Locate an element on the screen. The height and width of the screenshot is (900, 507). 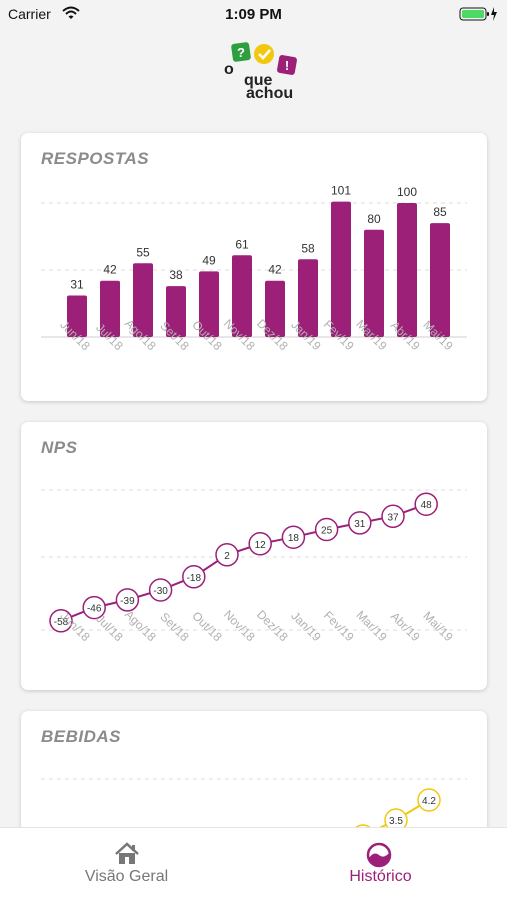
carrier-label: Carrier is located at coordinates (29, 14).